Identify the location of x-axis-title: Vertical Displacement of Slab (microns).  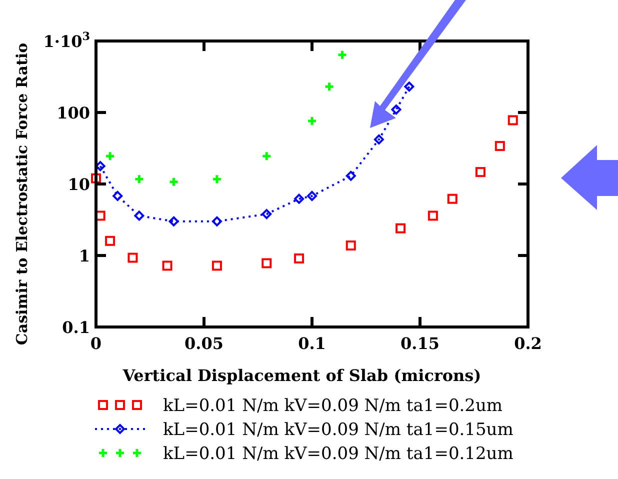
(302, 375).